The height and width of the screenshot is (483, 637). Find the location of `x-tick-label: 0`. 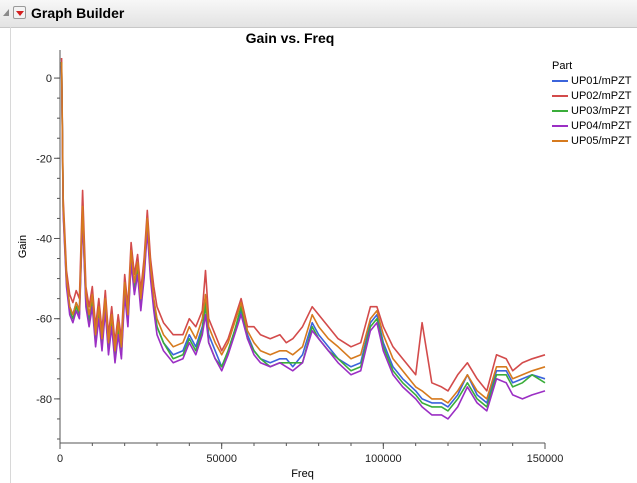

x-tick-label: 0 is located at coordinates (60, 459).